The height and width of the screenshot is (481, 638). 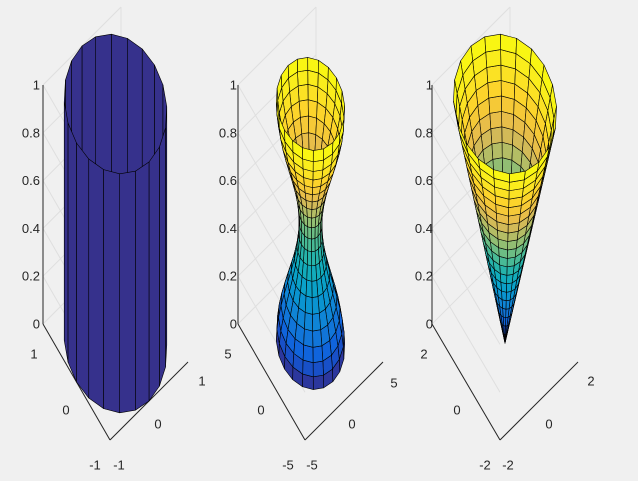 I want to click on x-axis-ticks: -1 0 1, so click(x=159, y=423).